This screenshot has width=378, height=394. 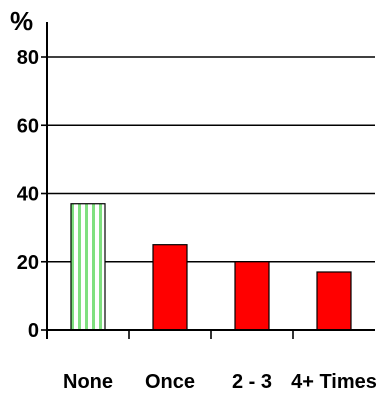 I want to click on y-tick-label: 40, so click(x=28, y=195).